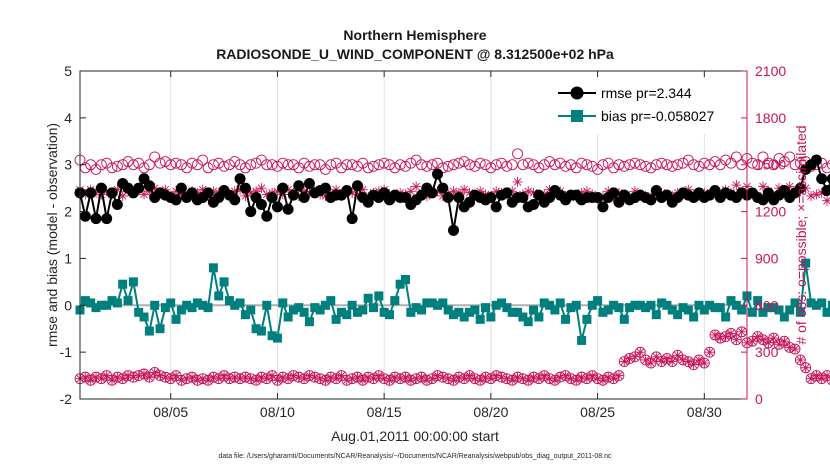  Describe the element at coordinates (770, 118) in the screenshot. I see `y2-tick-label: 1800` at that location.